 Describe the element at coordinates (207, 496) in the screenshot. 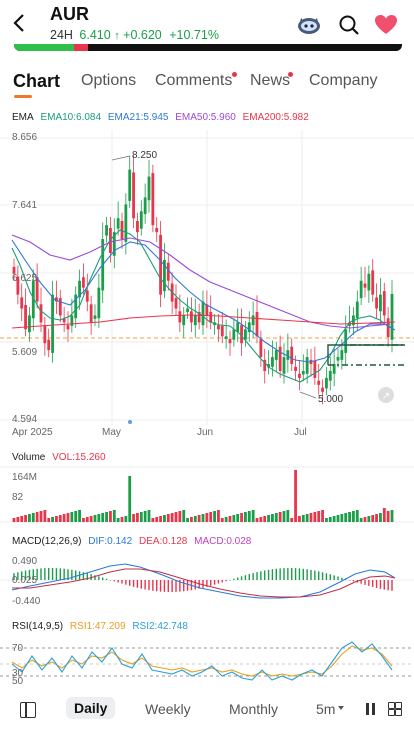

I see `volume-chart` at that location.